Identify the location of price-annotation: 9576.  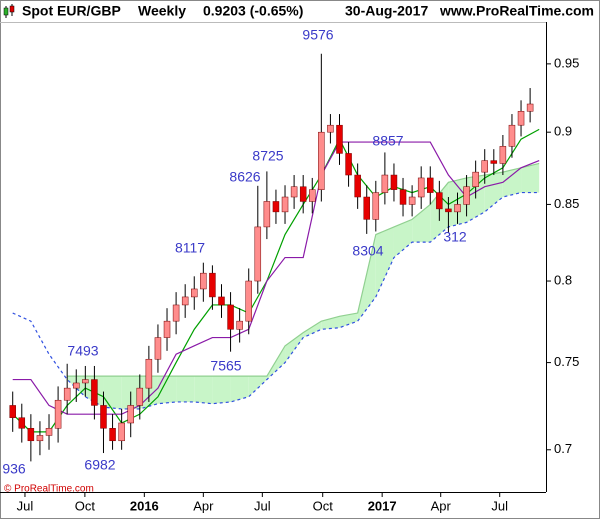
(317, 35).